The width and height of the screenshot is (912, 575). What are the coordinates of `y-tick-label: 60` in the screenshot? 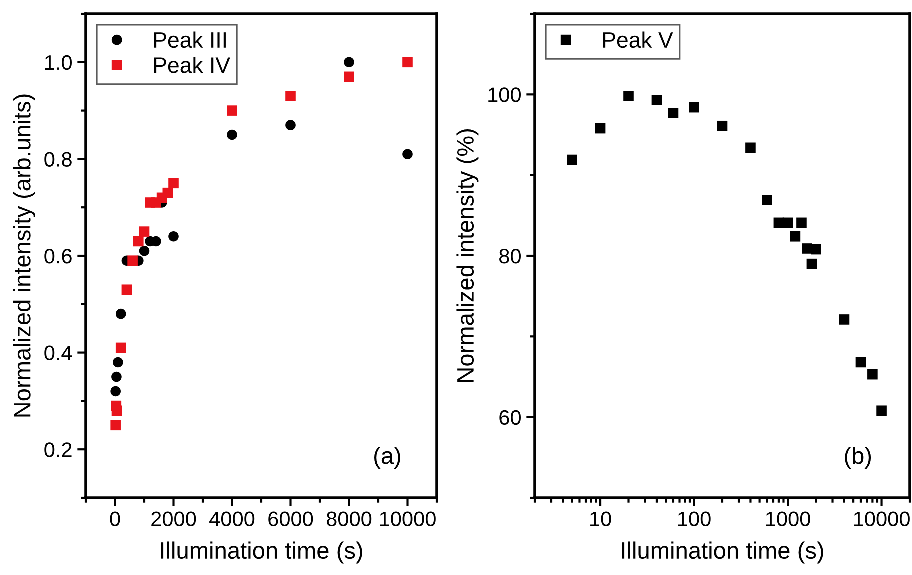 It's located at (510, 418).